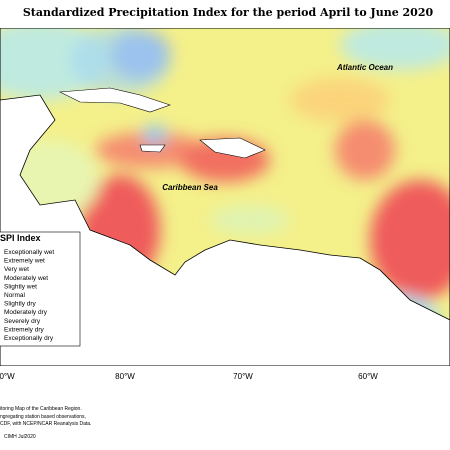  What do you see at coordinates (20, 437) in the screenshot?
I see `footer-note: CIMH Jul2020` at bounding box center [20, 437].